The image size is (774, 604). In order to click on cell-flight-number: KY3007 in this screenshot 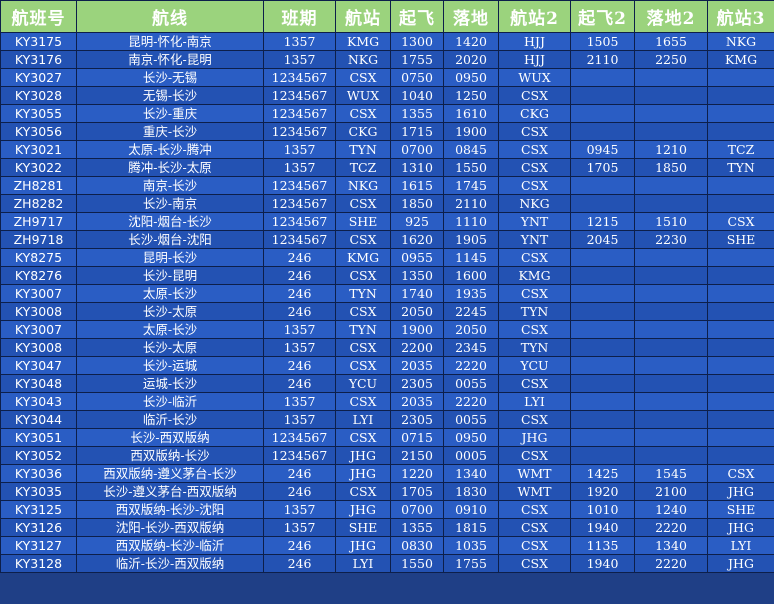, I will do `click(38, 293)`.